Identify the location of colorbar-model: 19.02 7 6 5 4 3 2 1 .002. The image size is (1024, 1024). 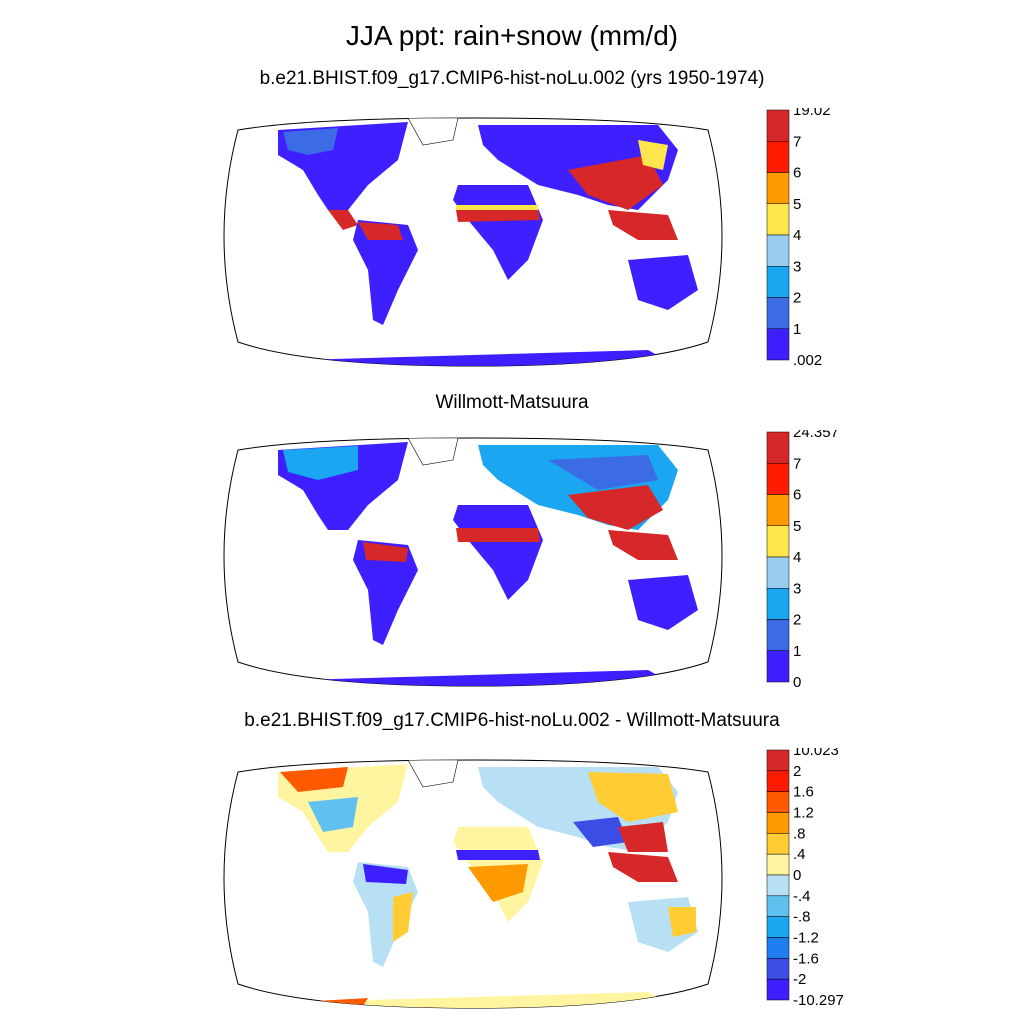
(820, 242).